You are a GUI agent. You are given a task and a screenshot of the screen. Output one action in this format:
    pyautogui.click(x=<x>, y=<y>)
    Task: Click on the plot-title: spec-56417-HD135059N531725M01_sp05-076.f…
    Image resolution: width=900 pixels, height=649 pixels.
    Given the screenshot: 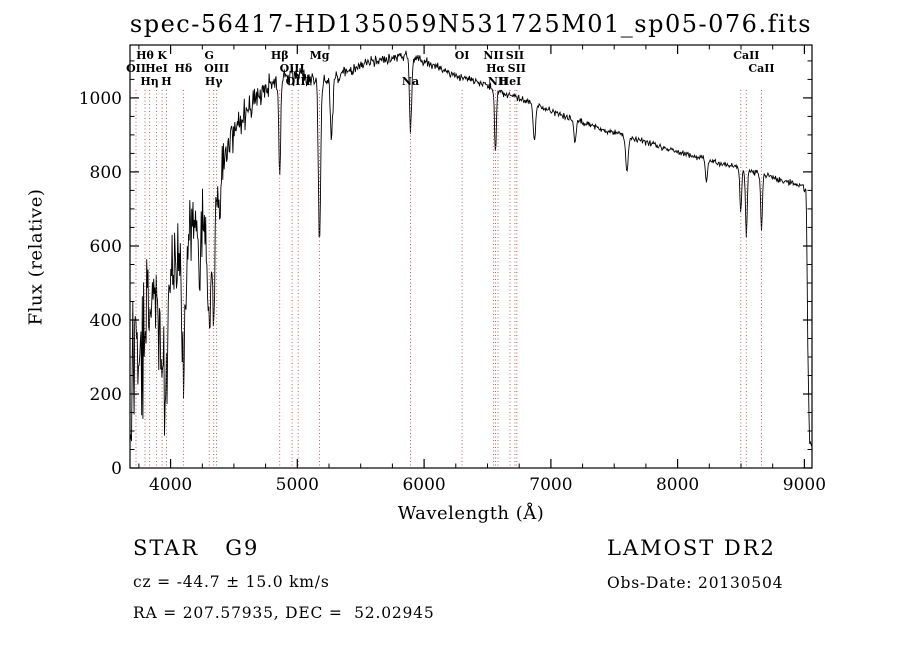 What is the action you would take?
    pyautogui.click(x=471, y=24)
    